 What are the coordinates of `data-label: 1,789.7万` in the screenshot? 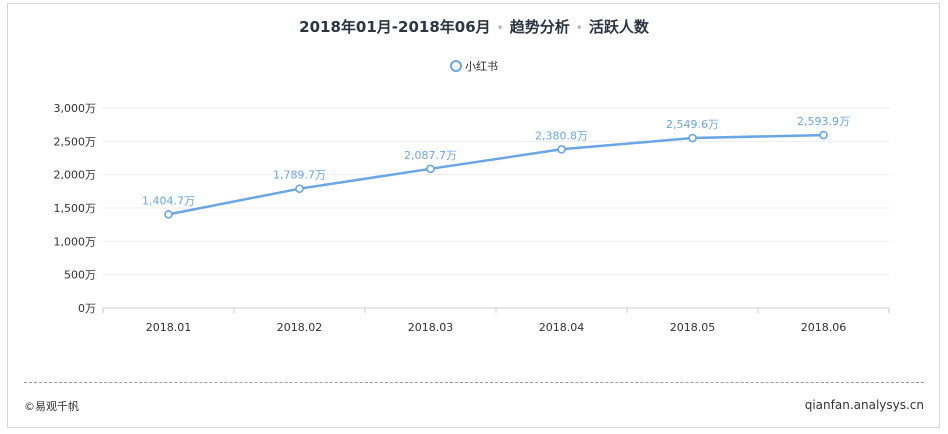 It's located at (299, 175).